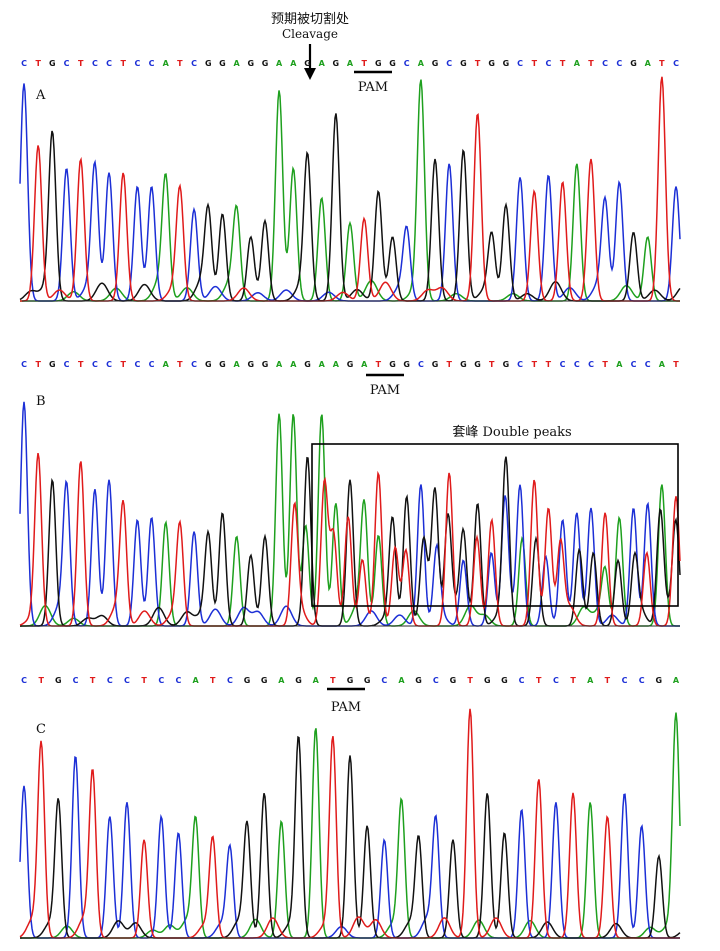  Describe the element at coordinates (310, 34) in the screenshot. I see `cleavage-label-en: Cleavage` at that location.